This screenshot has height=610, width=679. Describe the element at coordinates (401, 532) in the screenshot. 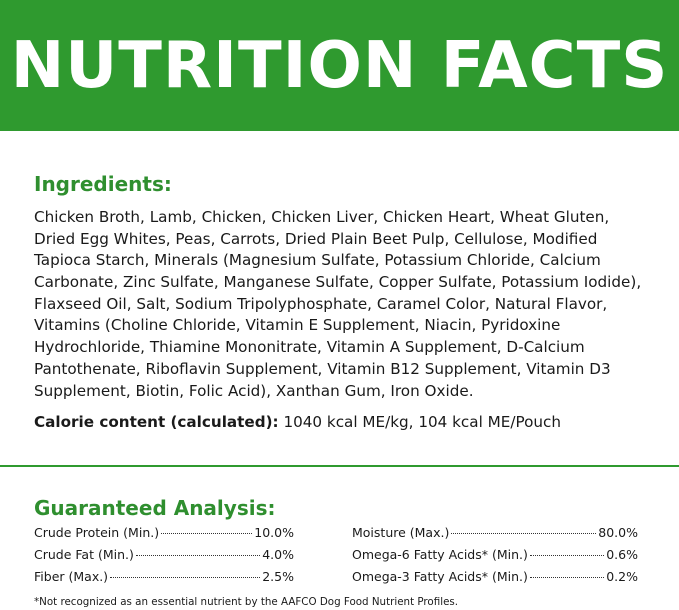

I see `nutrient-name: Moisture (Max.)` at that location.